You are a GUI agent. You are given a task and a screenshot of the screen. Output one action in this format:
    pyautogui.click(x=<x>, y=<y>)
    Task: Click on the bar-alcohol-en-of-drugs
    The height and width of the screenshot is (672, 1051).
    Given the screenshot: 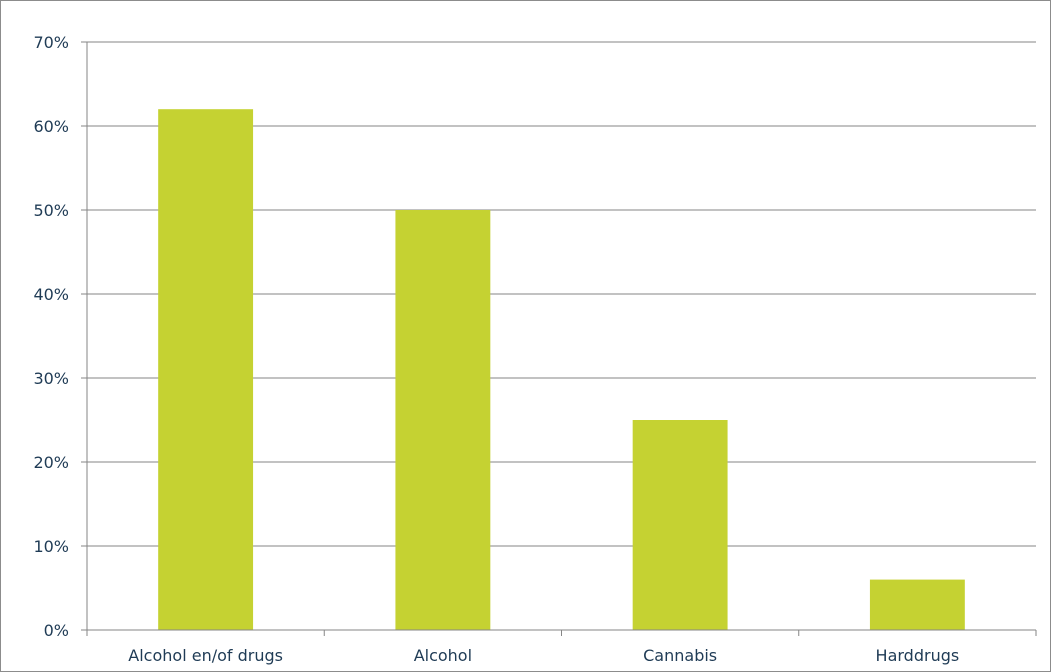 What is the action you would take?
    pyautogui.click(x=206, y=369)
    